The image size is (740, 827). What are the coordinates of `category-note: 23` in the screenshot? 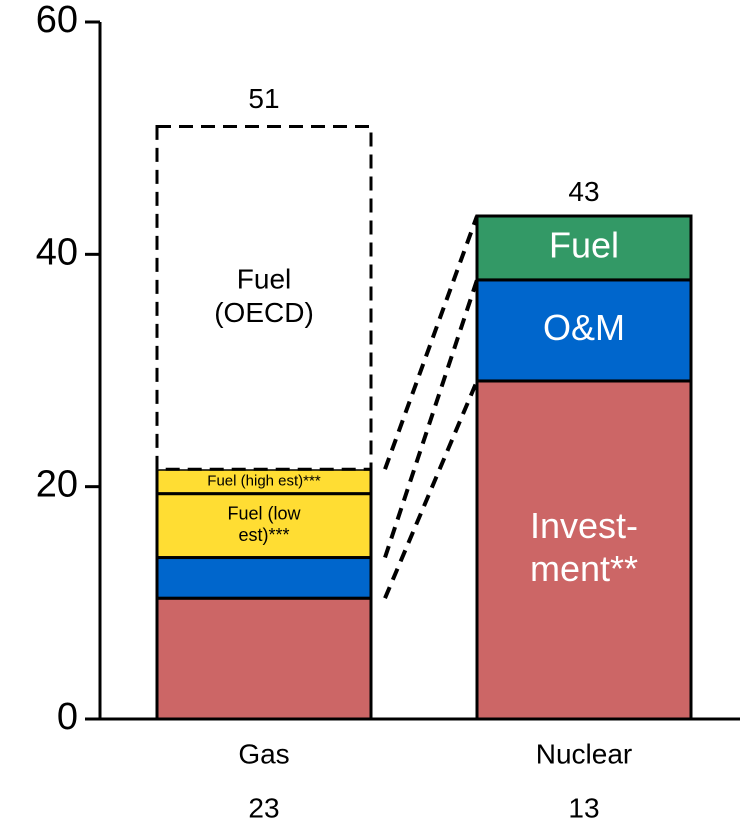 It's located at (263, 807).